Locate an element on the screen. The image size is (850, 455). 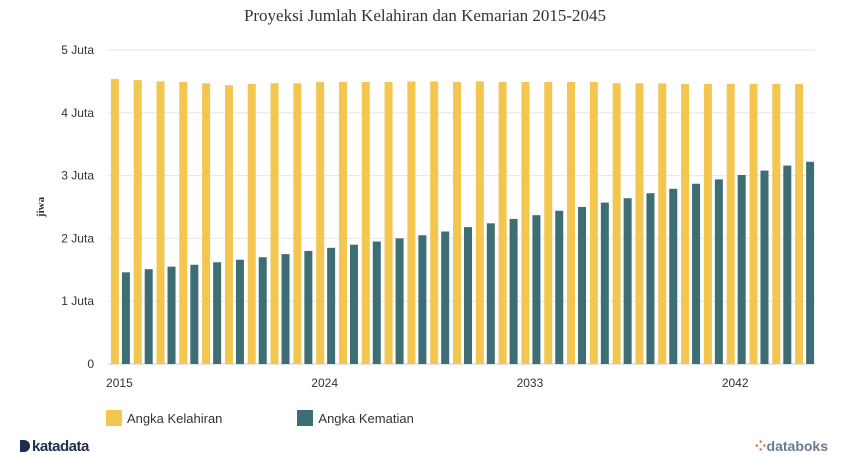
y-tick-label: 2 Juta is located at coordinates (77, 238).